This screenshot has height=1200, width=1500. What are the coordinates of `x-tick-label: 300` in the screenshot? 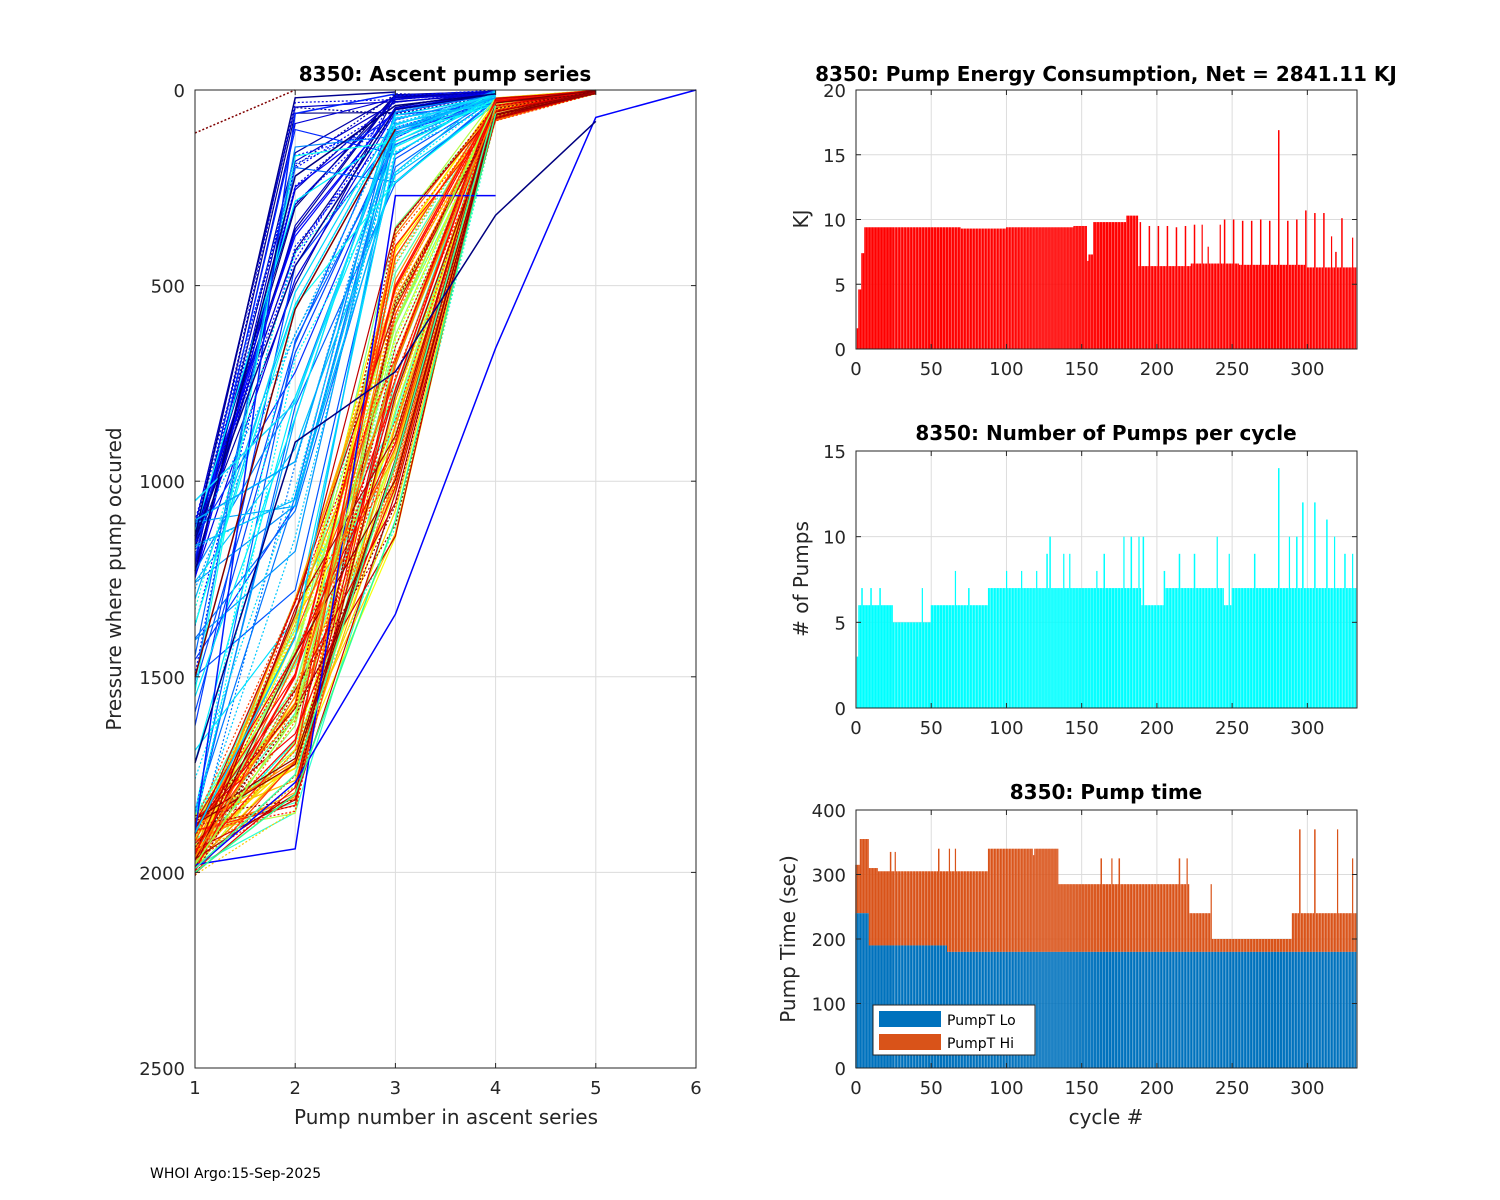 It's located at (1307, 369).